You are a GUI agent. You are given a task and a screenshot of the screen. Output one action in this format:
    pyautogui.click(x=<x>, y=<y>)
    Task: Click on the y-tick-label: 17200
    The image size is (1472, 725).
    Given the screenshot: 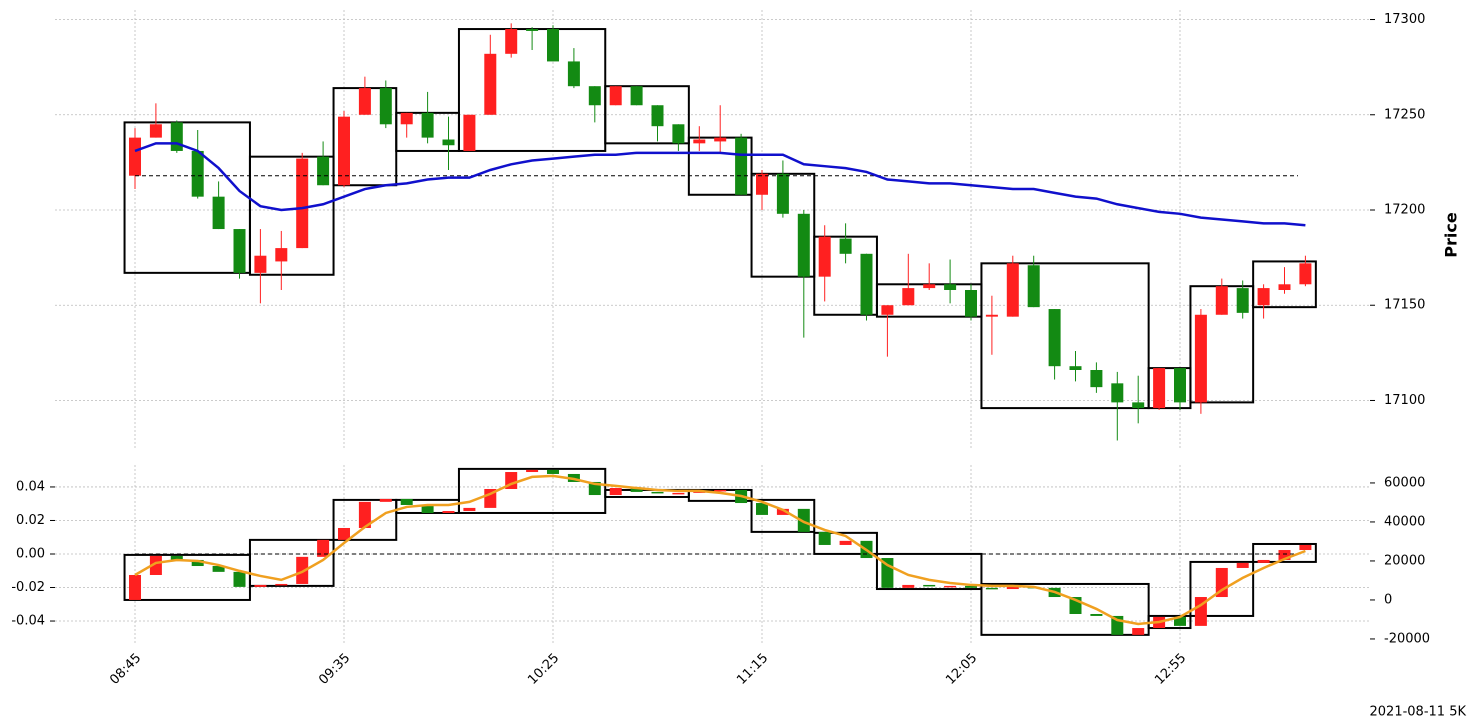 What is the action you would take?
    pyautogui.click(x=1404, y=210)
    